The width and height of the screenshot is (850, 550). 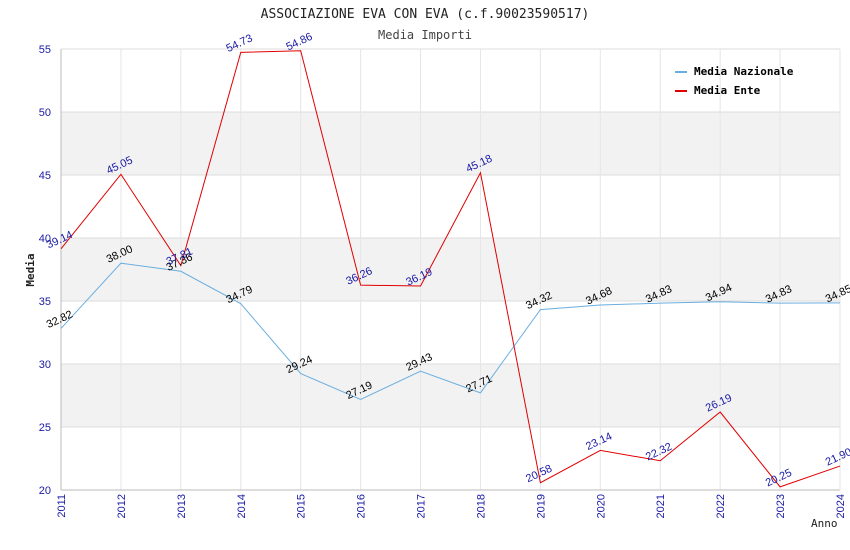 What do you see at coordinates (539, 474) in the screenshot?
I see `data-label-ente: 20.58` at bounding box center [539, 474].